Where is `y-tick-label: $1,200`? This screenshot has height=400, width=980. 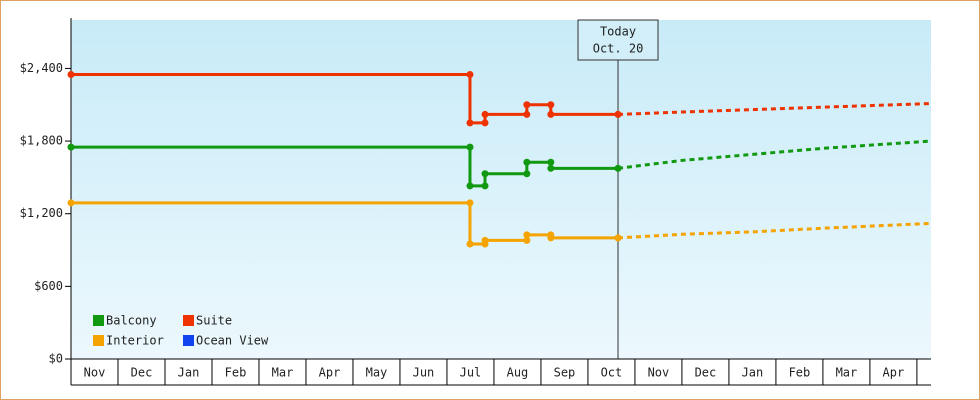 y-tick-label: $1,200 is located at coordinates (41, 213).